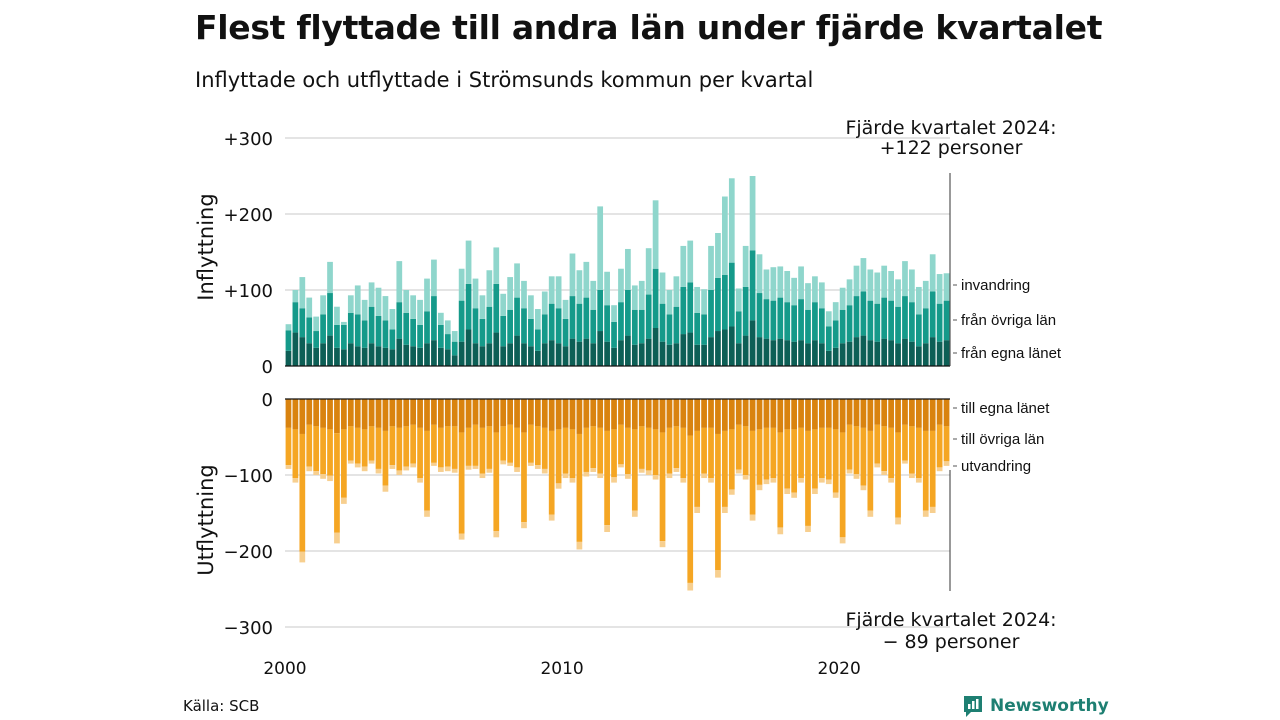  I want to click on source-label: Källa: SCB, so click(221, 706).